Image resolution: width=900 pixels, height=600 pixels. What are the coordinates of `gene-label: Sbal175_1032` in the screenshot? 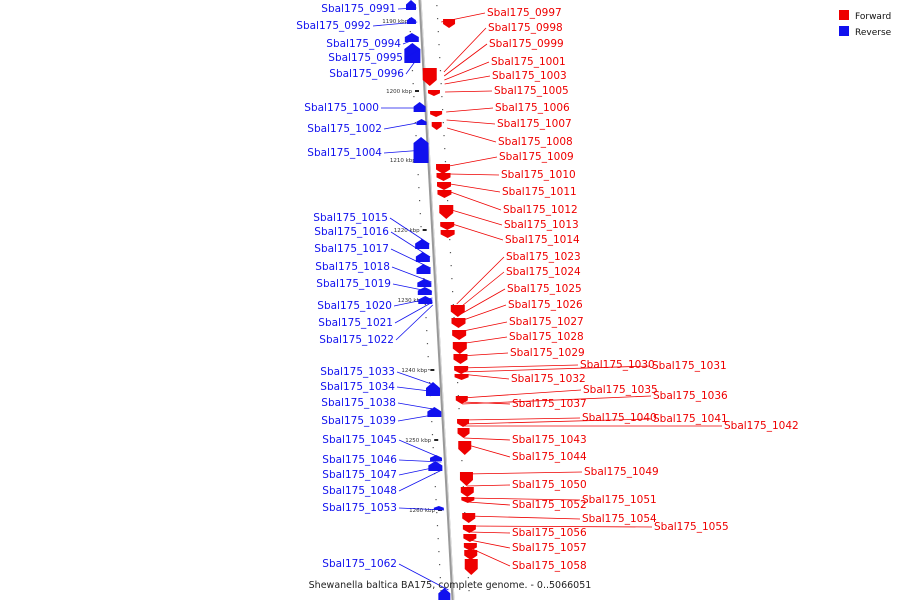 It's located at (548, 379).